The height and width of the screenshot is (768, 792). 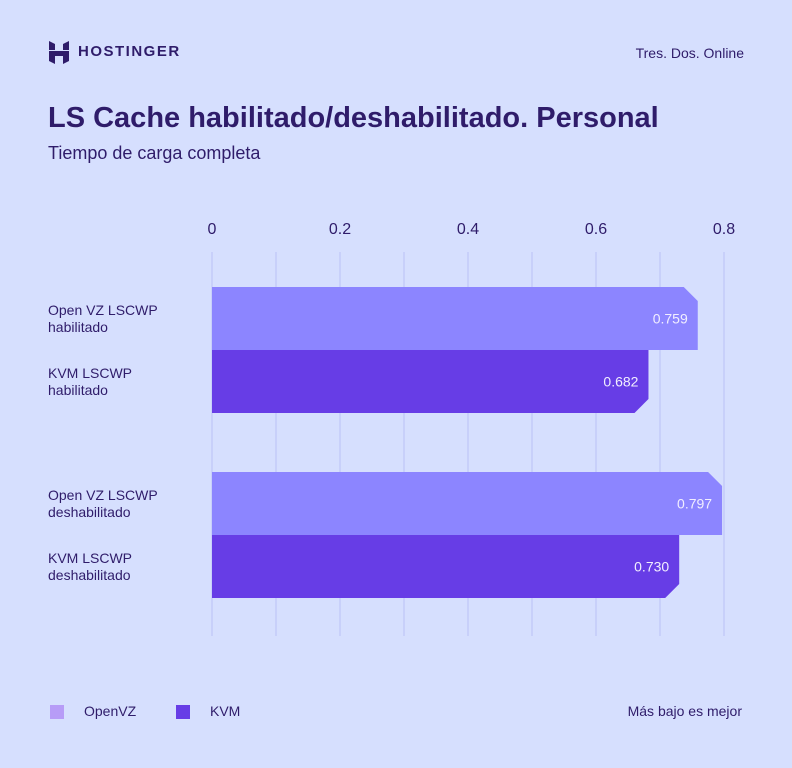 I want to click on category-label: KVM LSCWP deshabilitado, so click(x=123, y=567).